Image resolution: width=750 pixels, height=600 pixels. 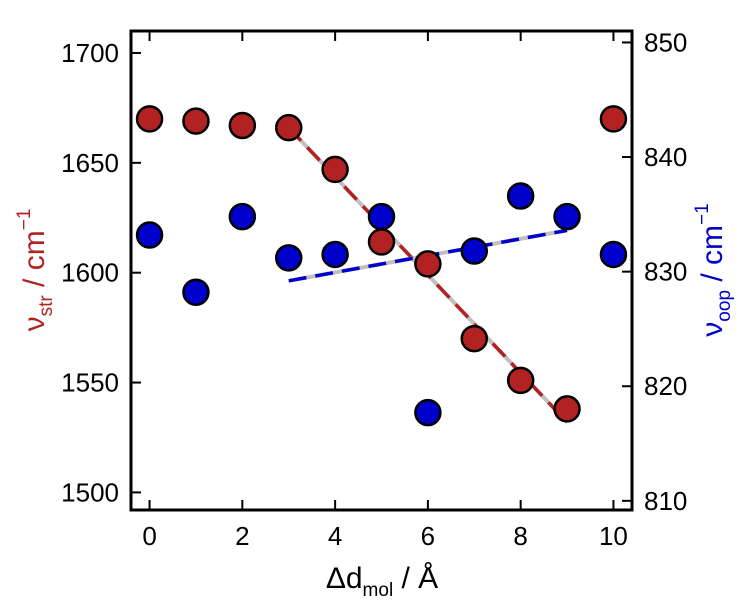 I want to click on right-y-tick-label: 850, so click(x=665, y=42).